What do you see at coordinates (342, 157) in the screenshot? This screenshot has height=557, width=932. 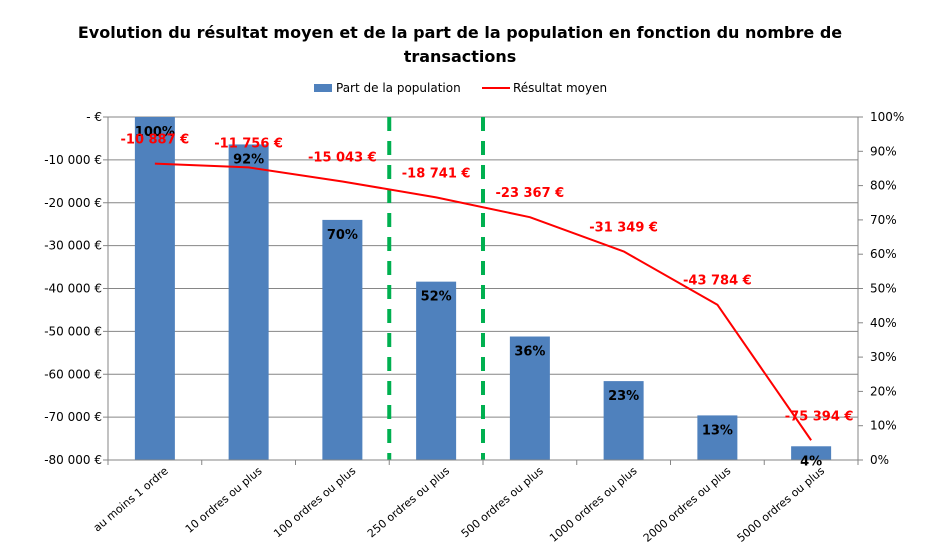 I see `line-value-label: -15 043 €` at bounding box center [342, 157].